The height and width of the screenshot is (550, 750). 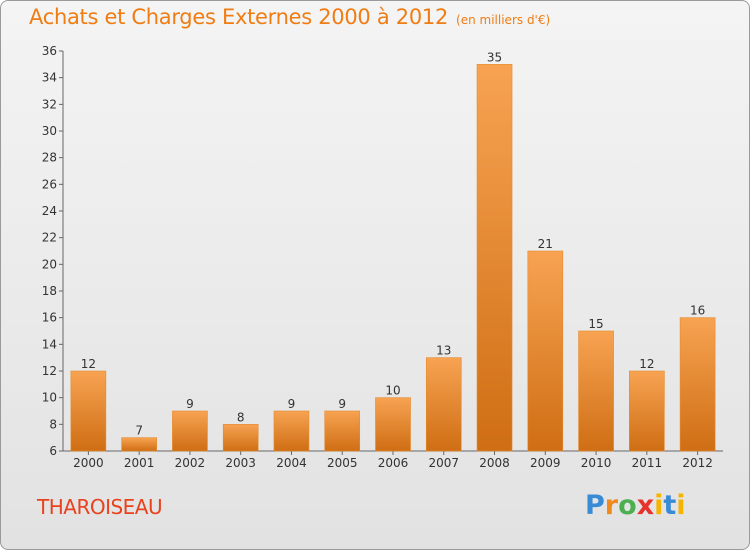 What do you see at coordinates (49, 291) in the screenshot?
I see `y-tick-label: 18` at bounding box center [49, 291].